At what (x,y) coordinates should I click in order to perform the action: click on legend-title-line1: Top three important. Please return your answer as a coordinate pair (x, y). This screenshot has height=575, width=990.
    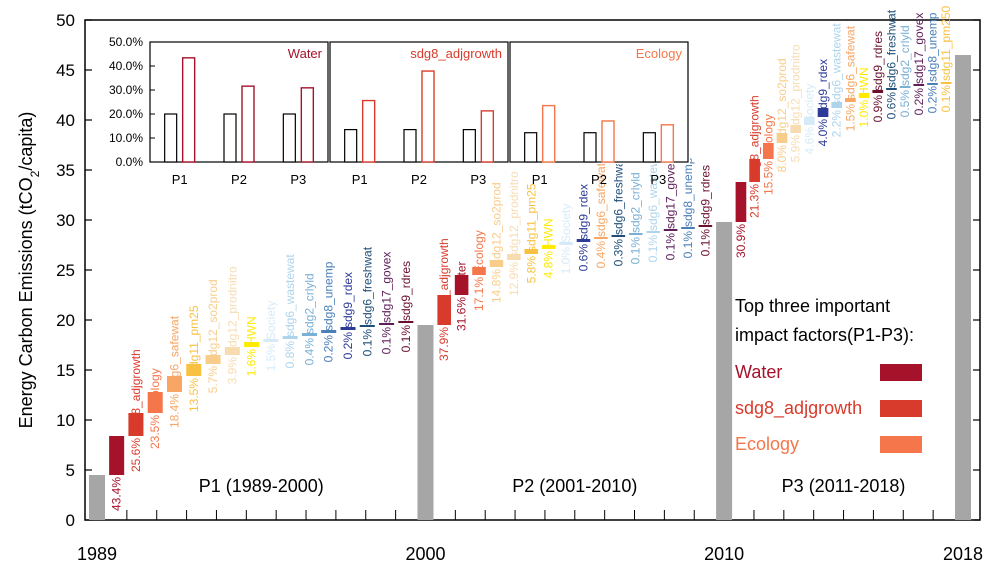
    Looking at the image, I should click on (812, 306).